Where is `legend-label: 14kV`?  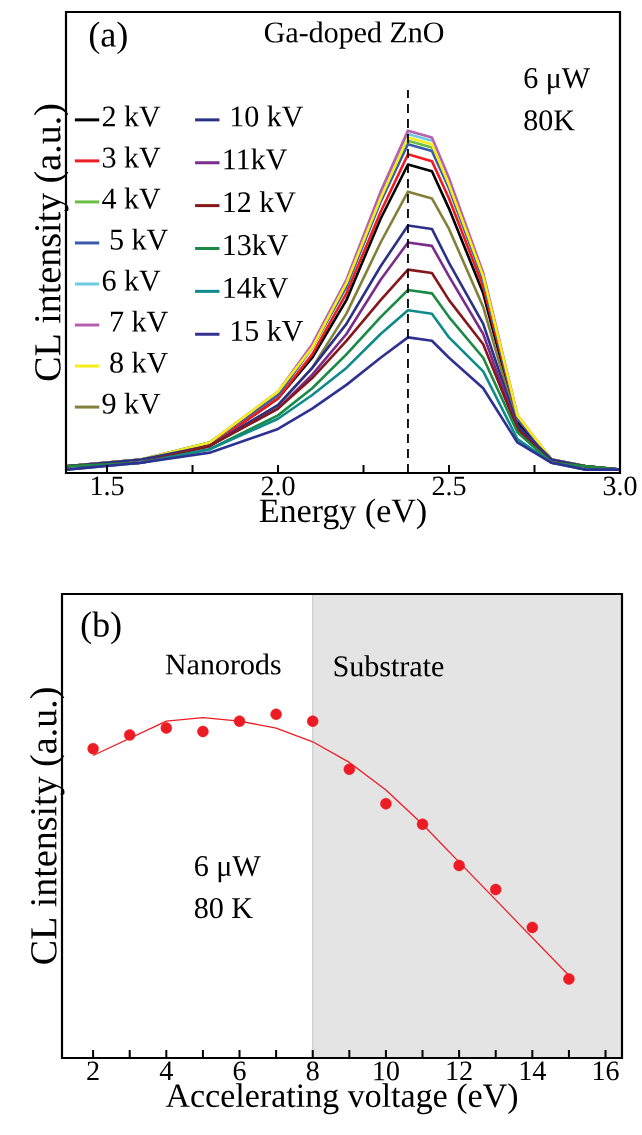 legend-label: 14kV is located at coordinates (256, 288).